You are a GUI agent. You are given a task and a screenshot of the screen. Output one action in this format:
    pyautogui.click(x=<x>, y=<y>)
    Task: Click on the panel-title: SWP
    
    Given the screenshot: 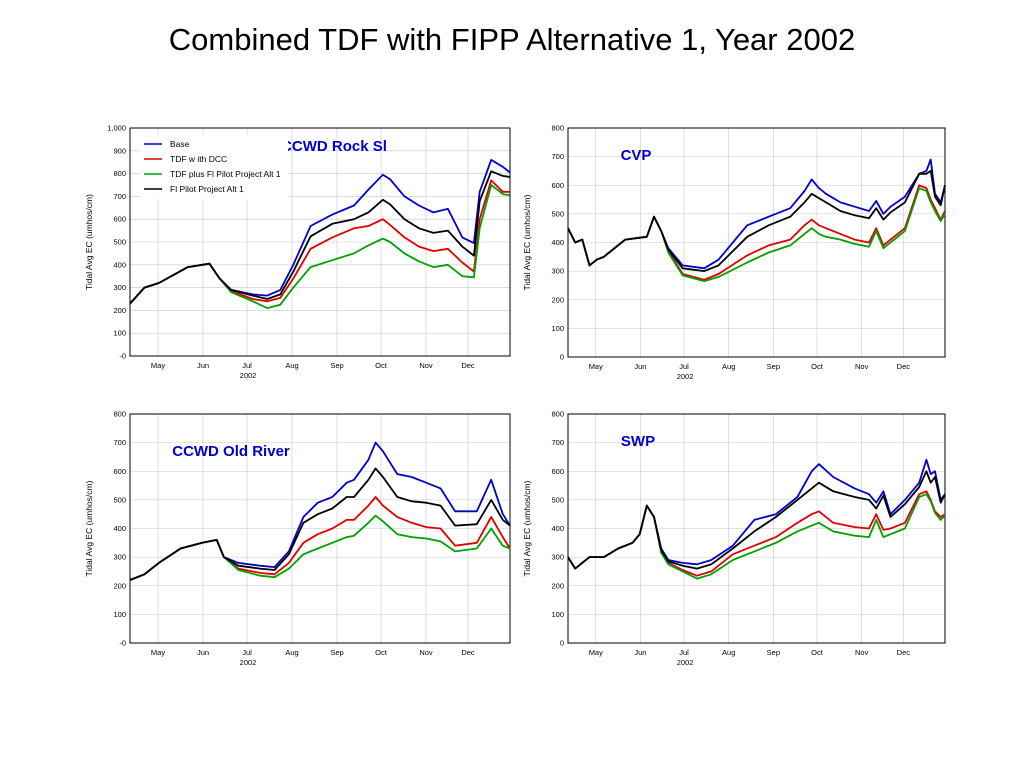 What is the action you would take?
    pyautogui.click(x=638, y=441)
    